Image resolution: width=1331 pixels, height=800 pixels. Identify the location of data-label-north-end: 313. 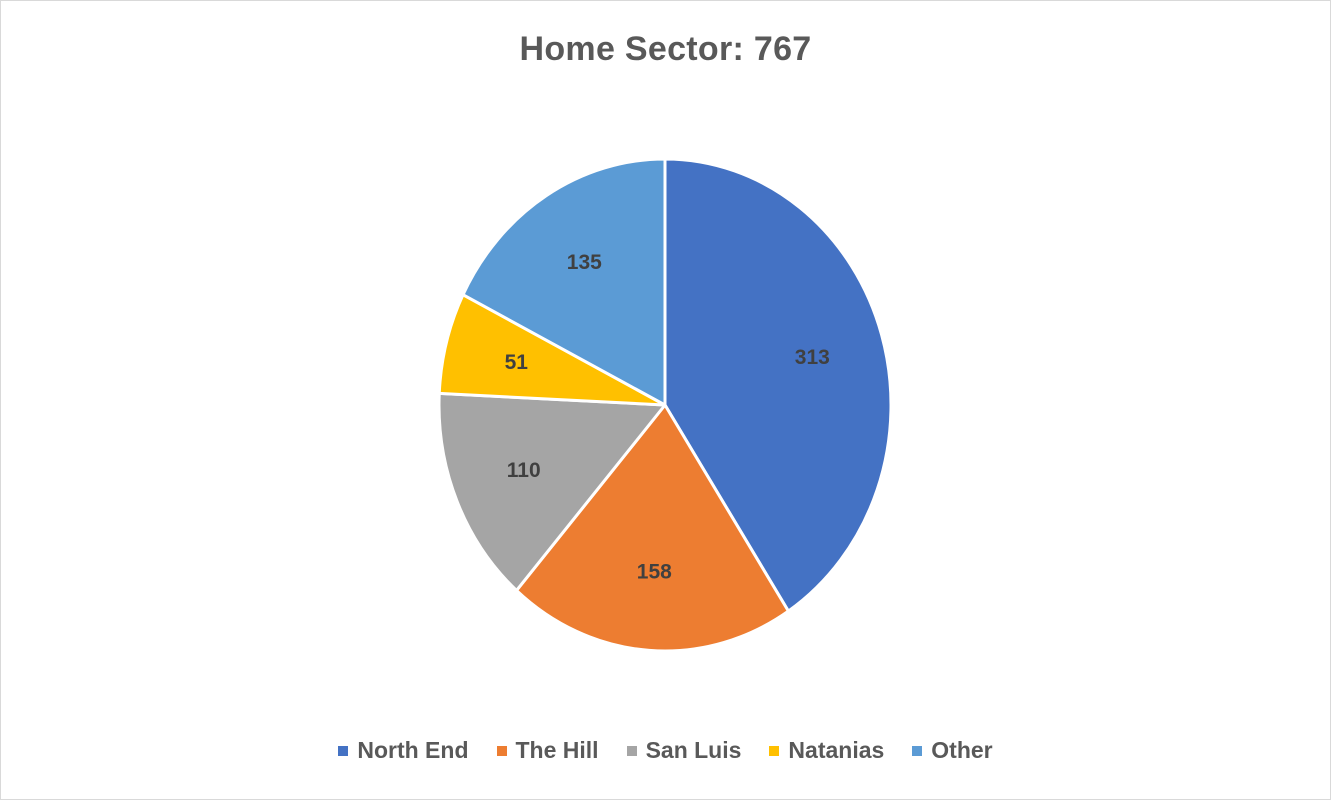
(812, 357).